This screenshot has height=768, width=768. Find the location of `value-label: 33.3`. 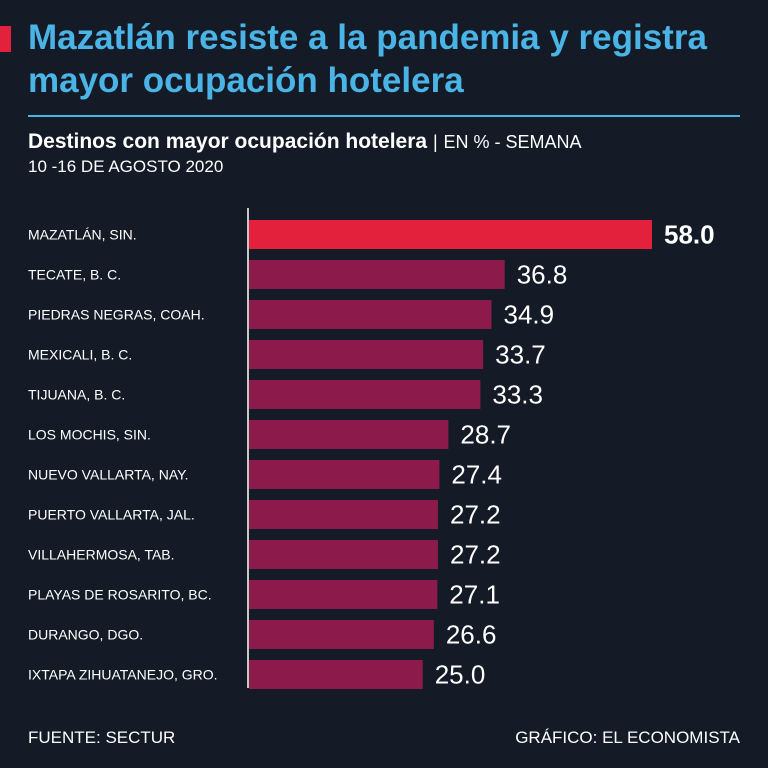

value-label: 33.3 is located at coordinates (517, 395).